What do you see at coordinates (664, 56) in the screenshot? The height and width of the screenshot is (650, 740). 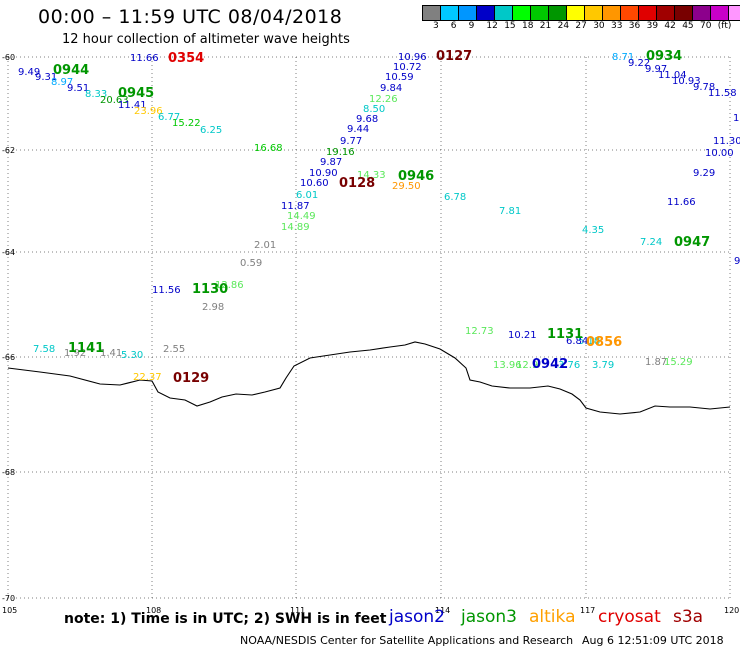 I see `pass-time-label: 0934` at bounding box center [664, 56].